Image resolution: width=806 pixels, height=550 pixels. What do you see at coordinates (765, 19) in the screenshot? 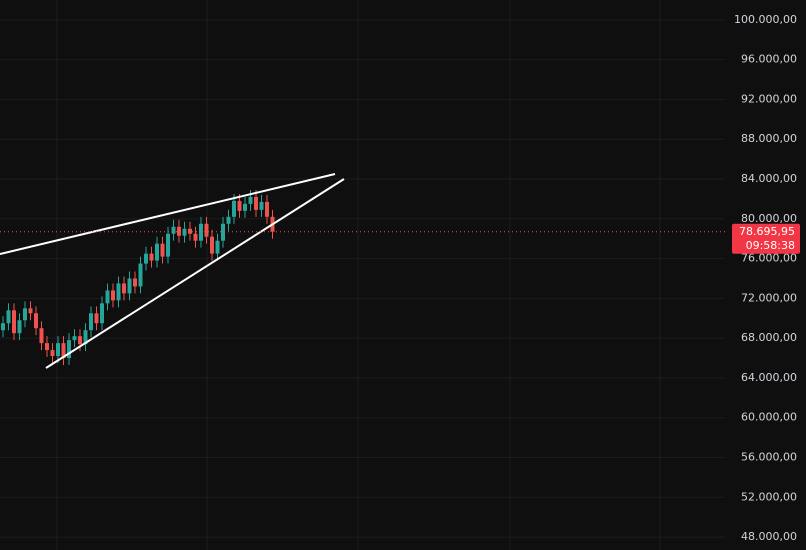
I see `y-tick-label: 100.000,00` at bounding box center [765, 19].